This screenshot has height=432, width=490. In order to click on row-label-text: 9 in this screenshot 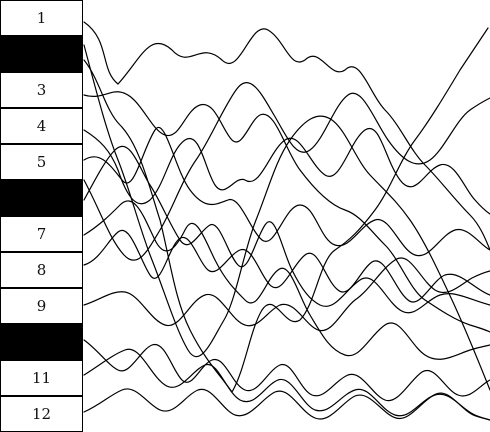, I will do `click(41, 306)`.